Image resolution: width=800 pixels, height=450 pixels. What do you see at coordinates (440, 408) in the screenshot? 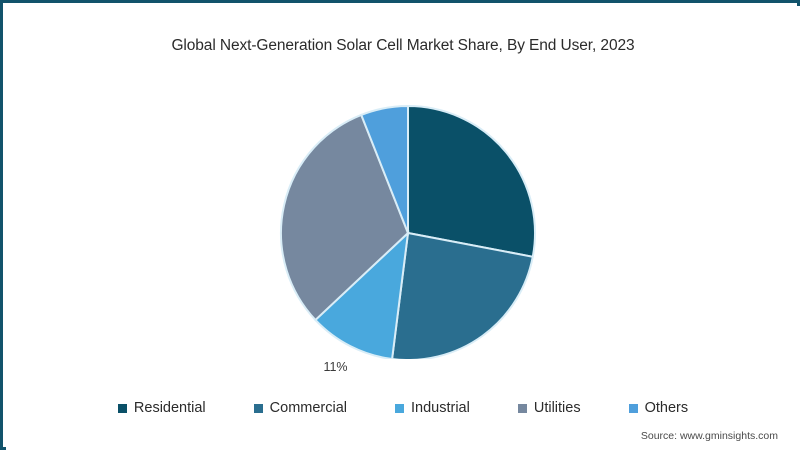
I see `legend-item-label: Industrial` at bounding box center [440, 408].